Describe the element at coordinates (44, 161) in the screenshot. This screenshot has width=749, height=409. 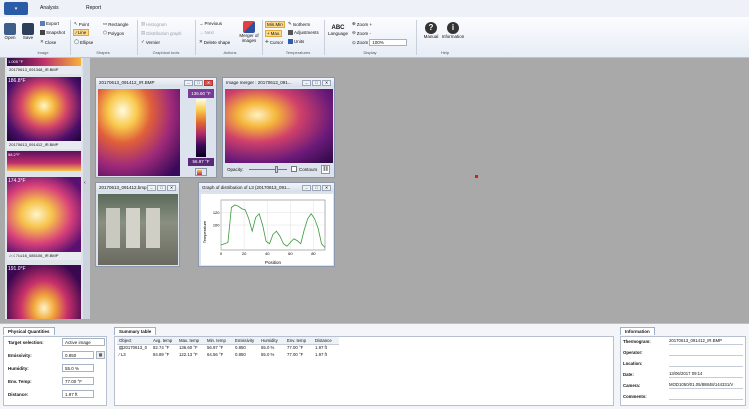
I see `thumbnail: 58.2°F` at that location.